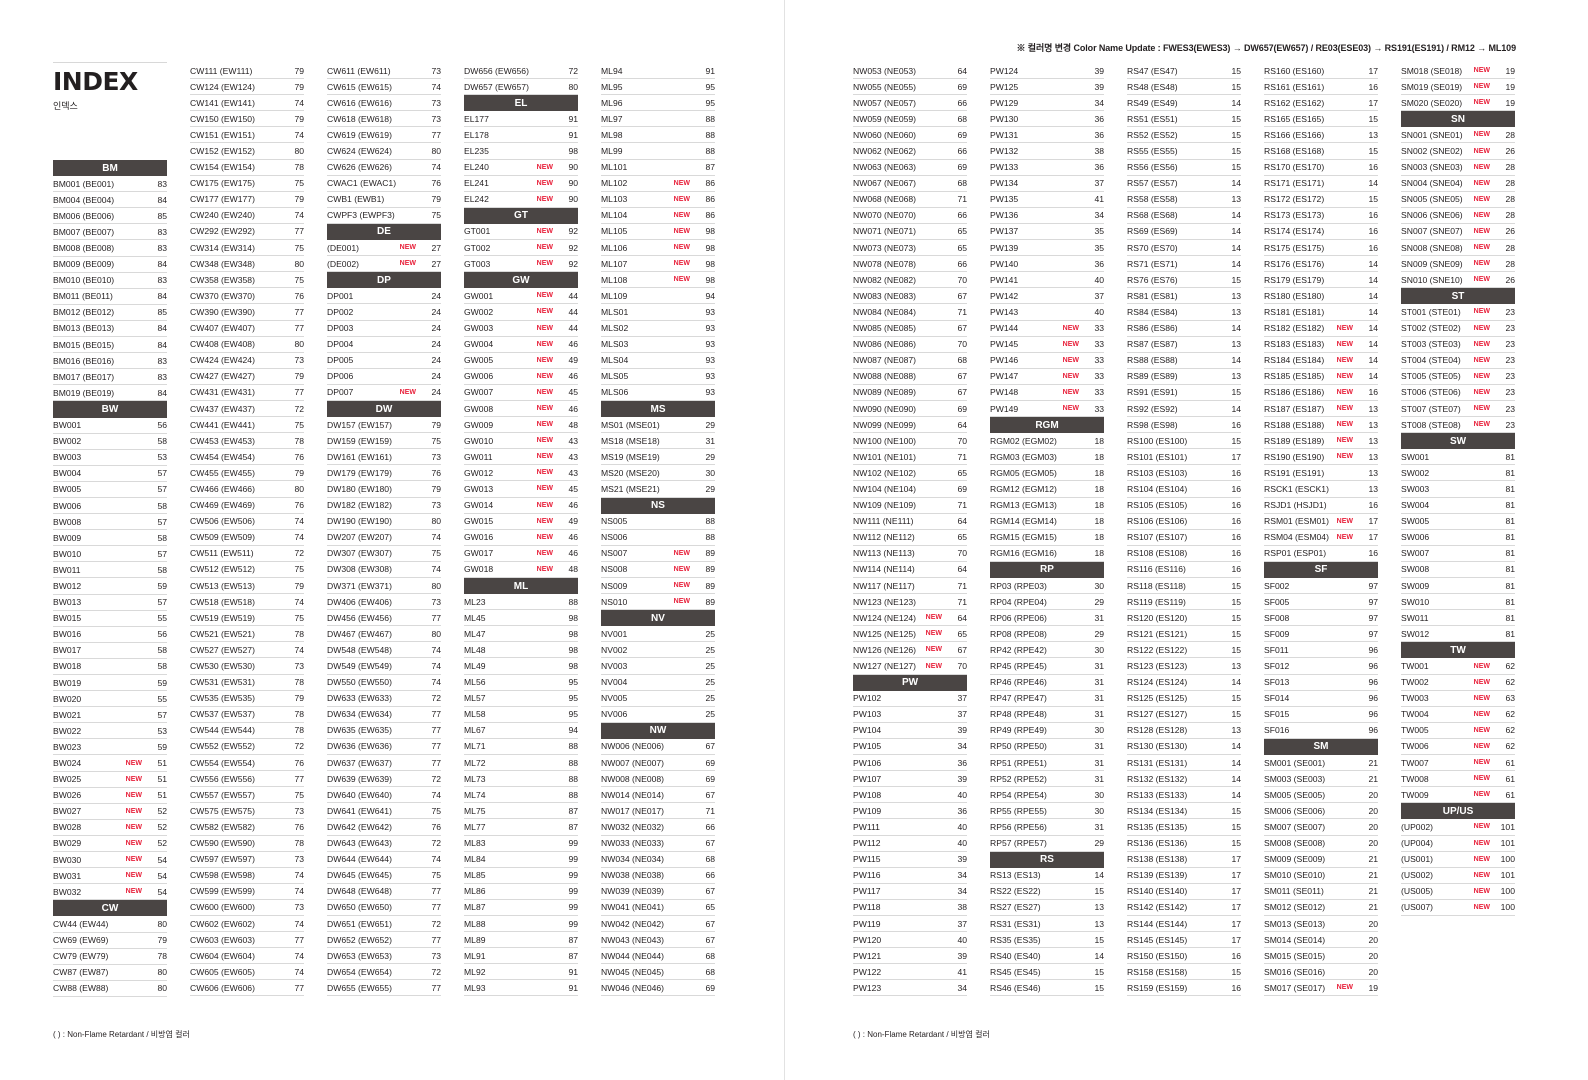  What do you see at coordinates (1458, 795) in the screenshot?
I see `index-entry: TW009 NEW 61` at bounding box center [1458, 795].